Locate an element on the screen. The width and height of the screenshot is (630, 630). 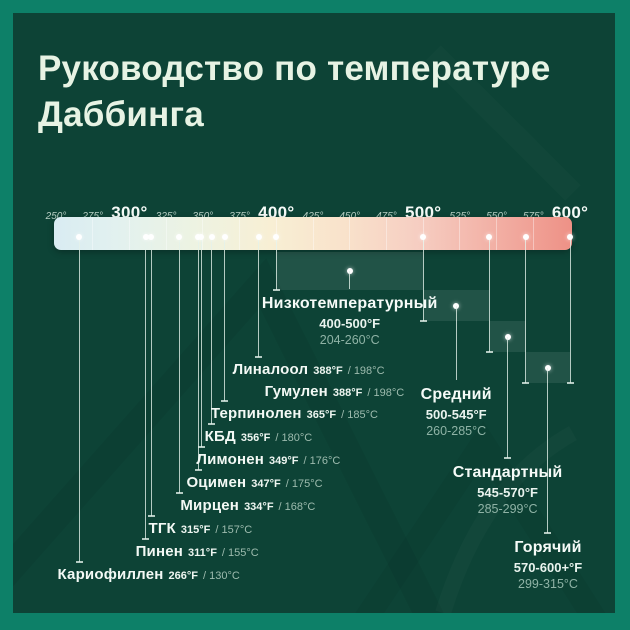
range-line-4-cap is located at coordinates (548, 533).